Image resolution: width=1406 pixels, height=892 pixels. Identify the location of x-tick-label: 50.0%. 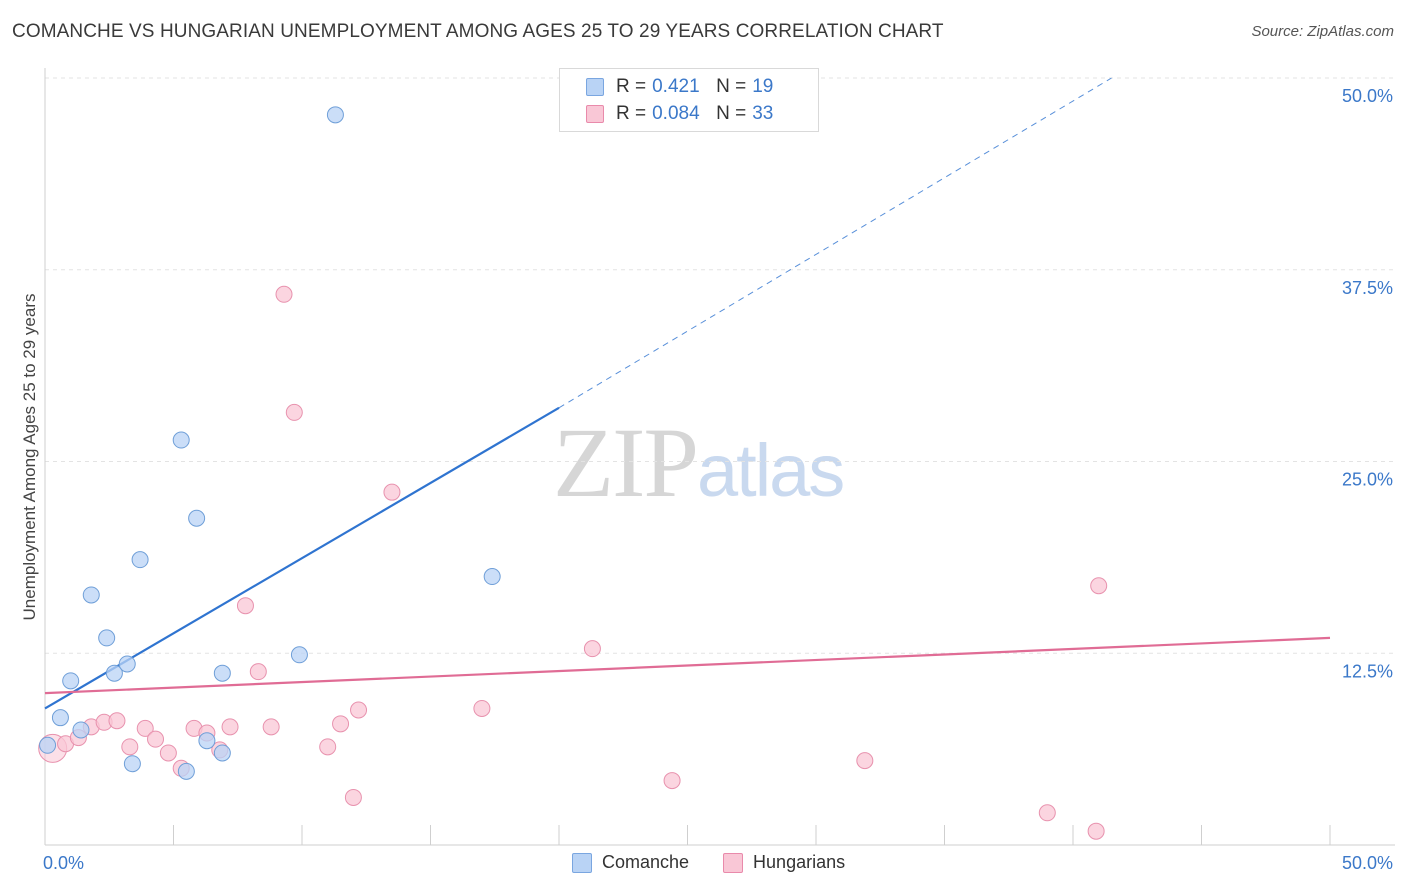
(1367, 863).